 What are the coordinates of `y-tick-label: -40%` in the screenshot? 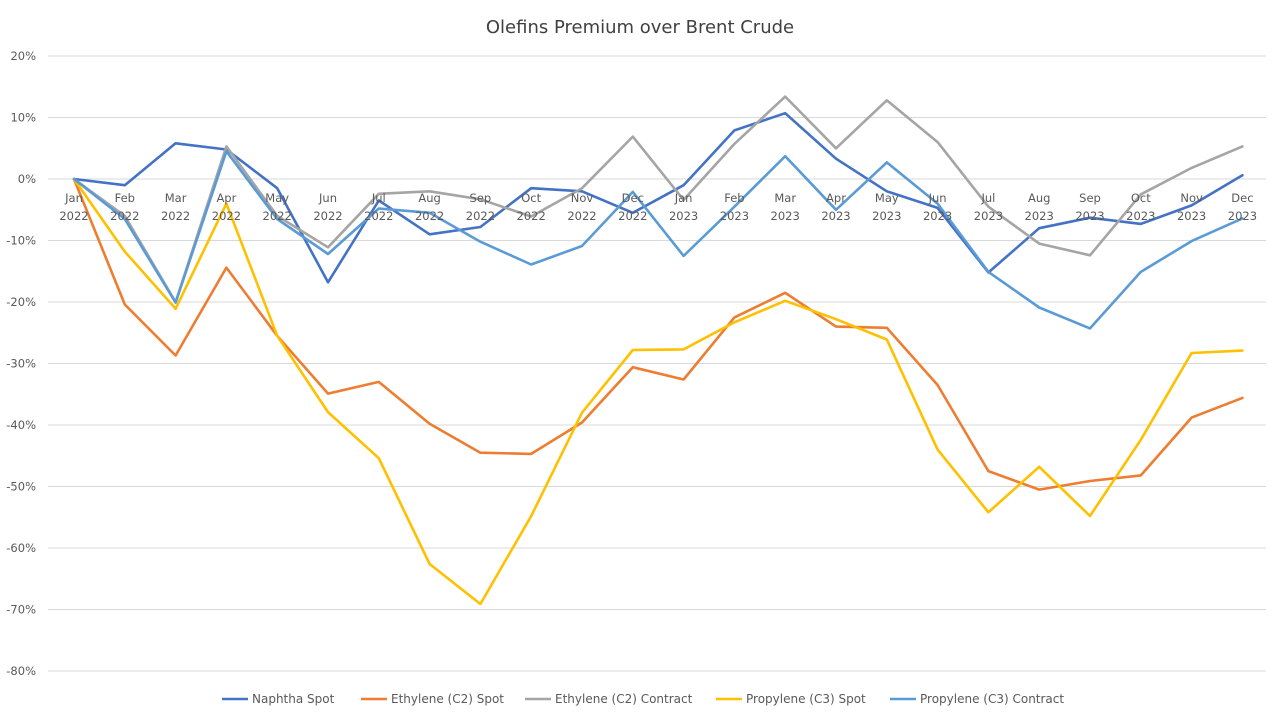 It's located at (21, 425).